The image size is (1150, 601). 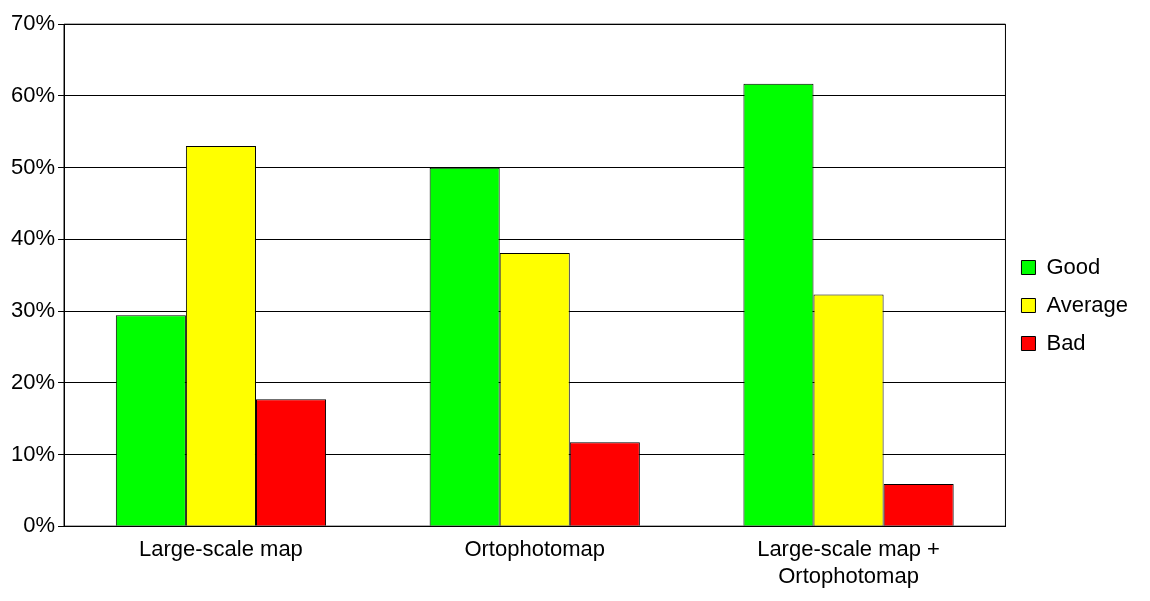 I want to click on legend-label: Bad, so click(x=1066, y=342).